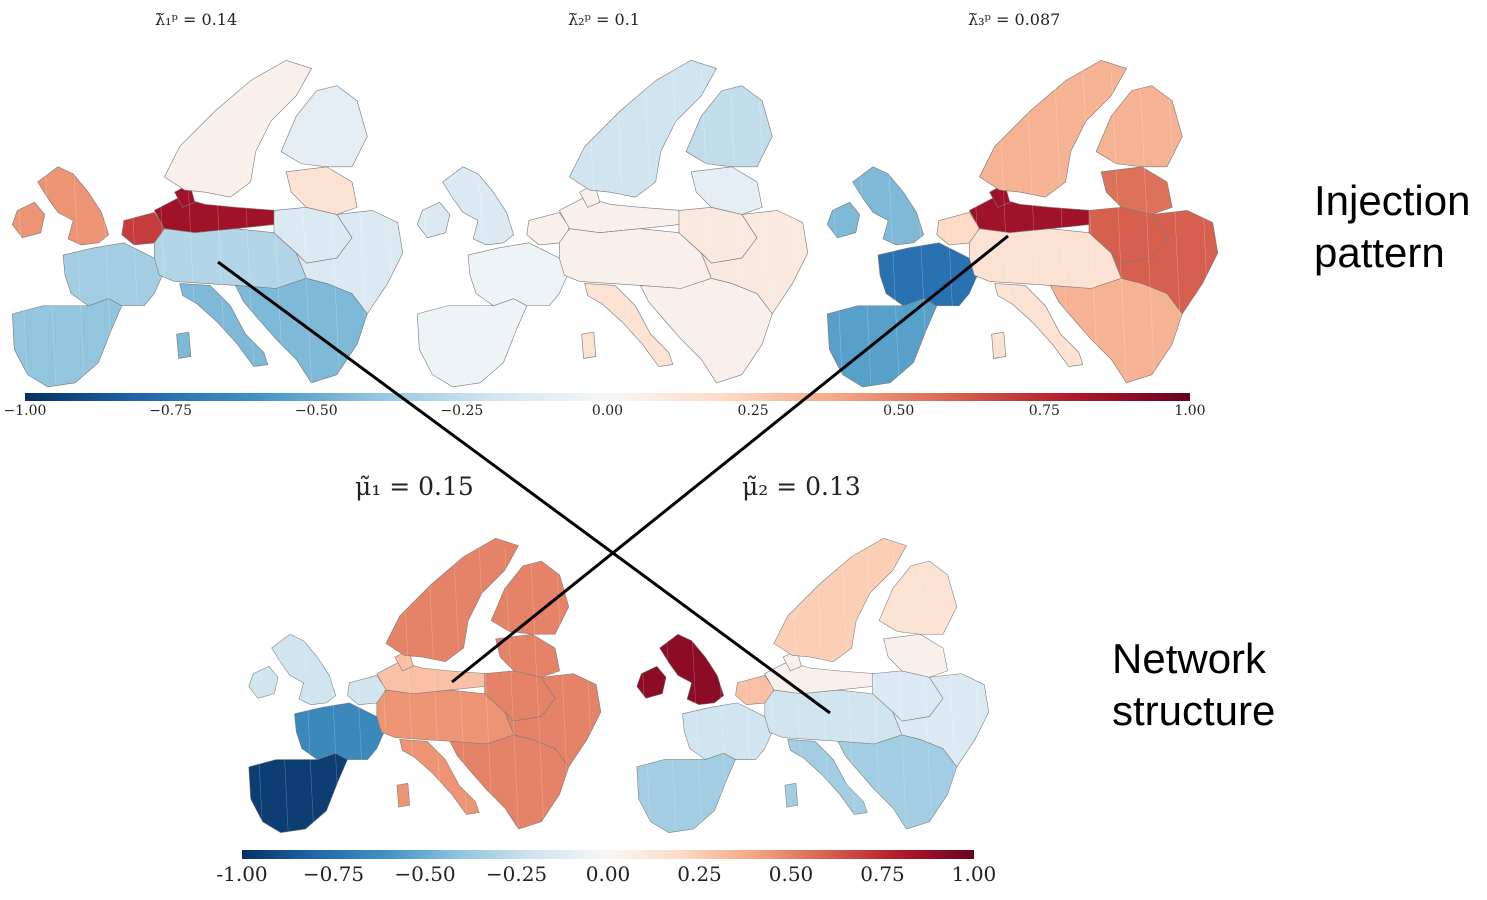 Image resolution: width=1487 pixels, height=900 pixels. Describe the element at coordinates (1194, 710) in the screenshot. I see `network-label-line2: structure` at that location.